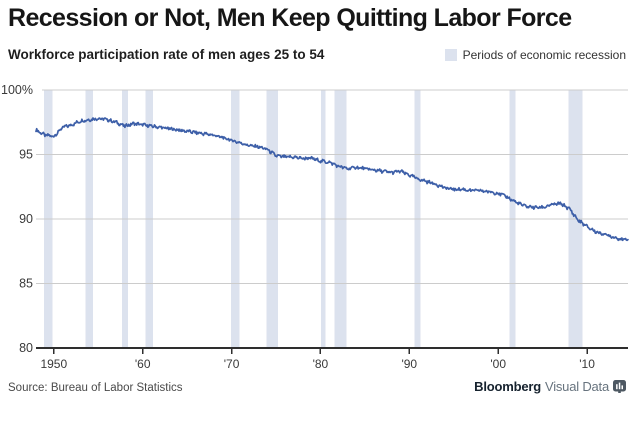 Image resolution: width=634 pixels, height=424 pixels. I want to click on x-axis-label: '60, so click(143, 364).